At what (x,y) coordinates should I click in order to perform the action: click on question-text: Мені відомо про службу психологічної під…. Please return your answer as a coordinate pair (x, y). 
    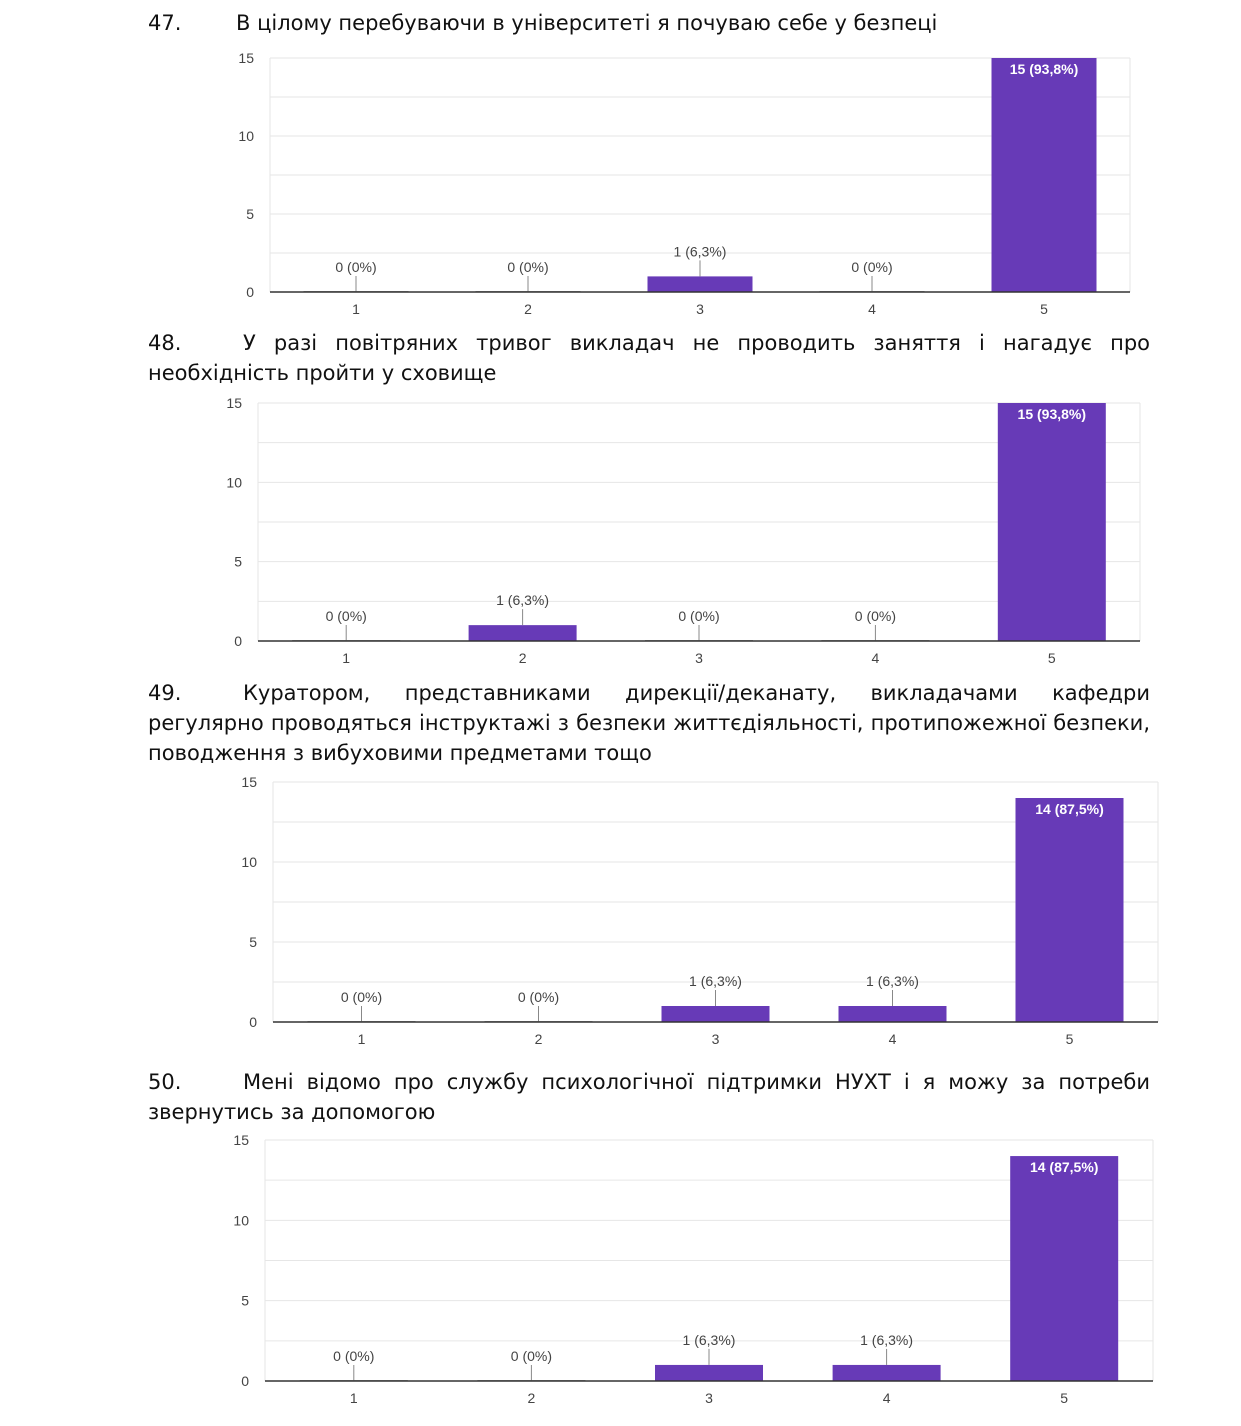
    Looking at the image, I should click on (649, 1097).